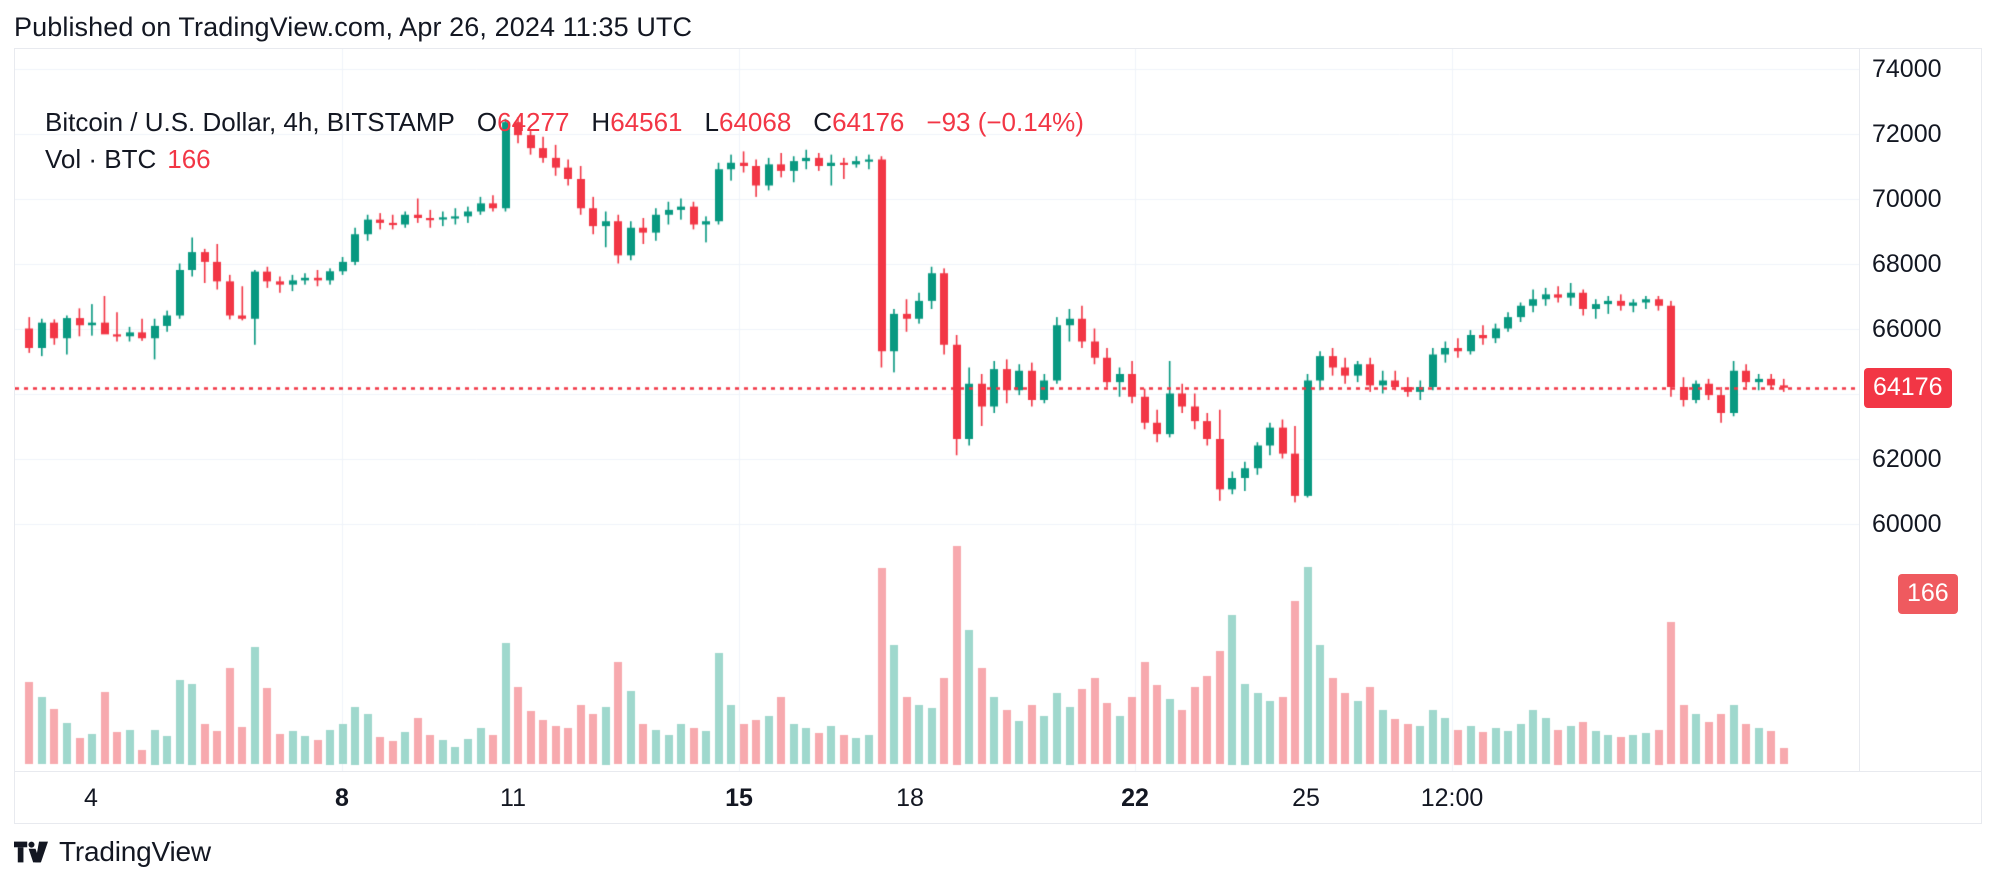  What do you see at coordinates (1907, 133) in the screenshot?
I see `price-axis-tick: 72000` at bounding box center [1907, 133].